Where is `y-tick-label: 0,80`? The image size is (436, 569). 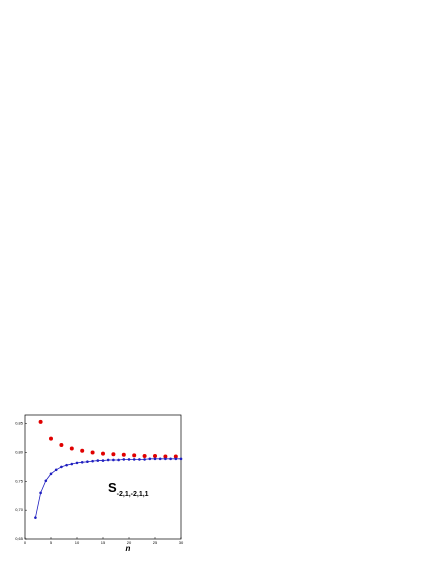 y-tick-label: 0,80 is located at coordinates (19, 452).